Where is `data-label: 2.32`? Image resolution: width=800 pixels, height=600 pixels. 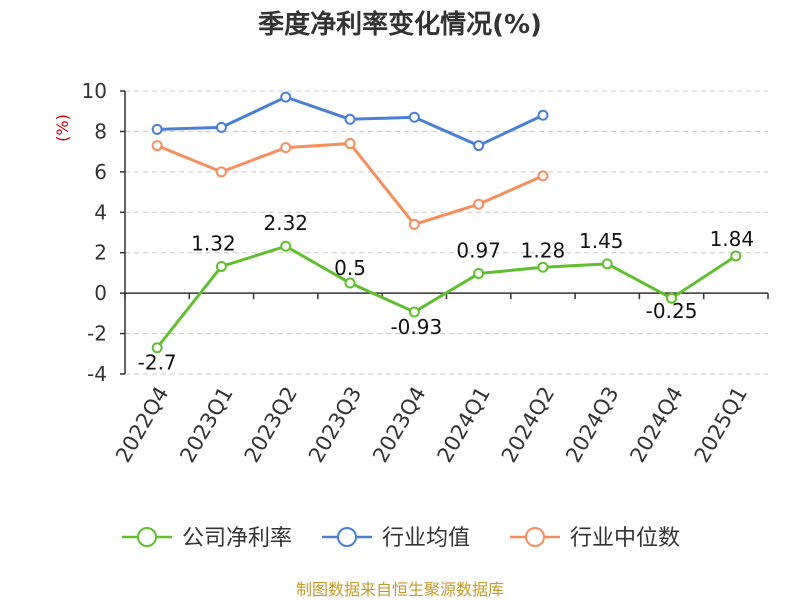
data-label: 2.32 is located at coordinates (285, 223).